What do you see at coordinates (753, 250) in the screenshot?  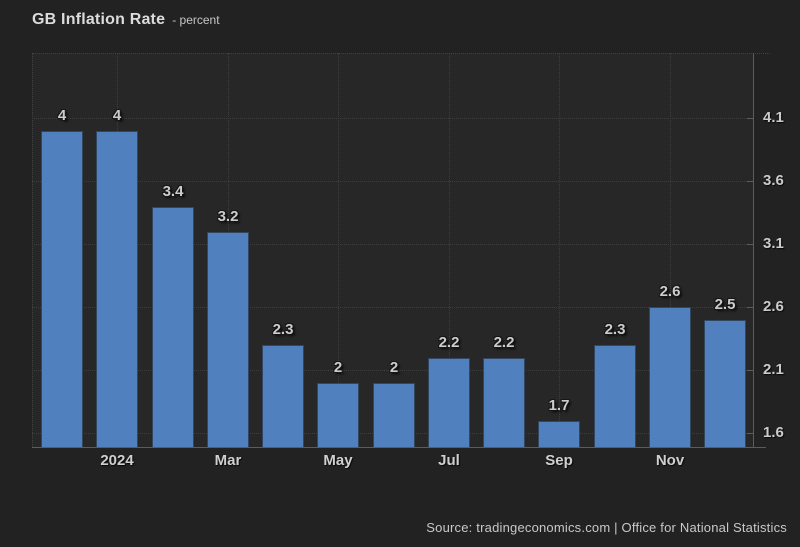 I see `y-axis-line` at bounding box center [753, 250].